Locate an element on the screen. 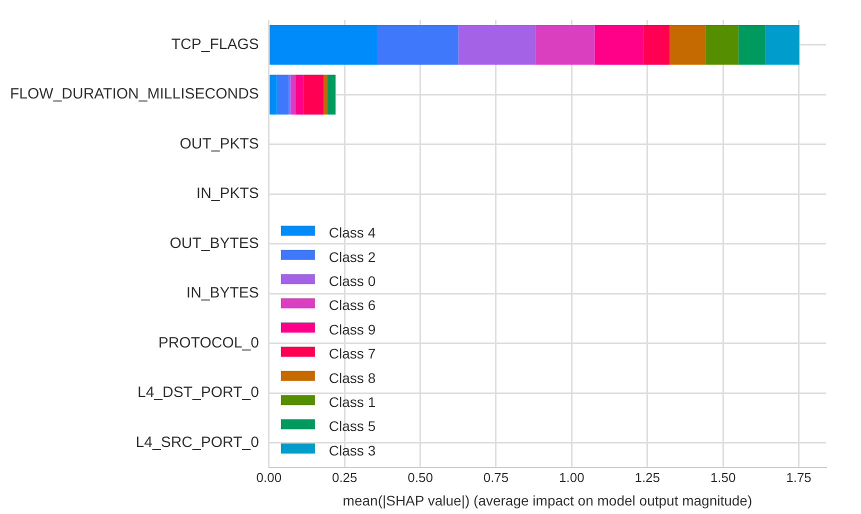 This screenshot has height=514, width=861. legend-label: Class 3 is located at coordinates (352, 450).